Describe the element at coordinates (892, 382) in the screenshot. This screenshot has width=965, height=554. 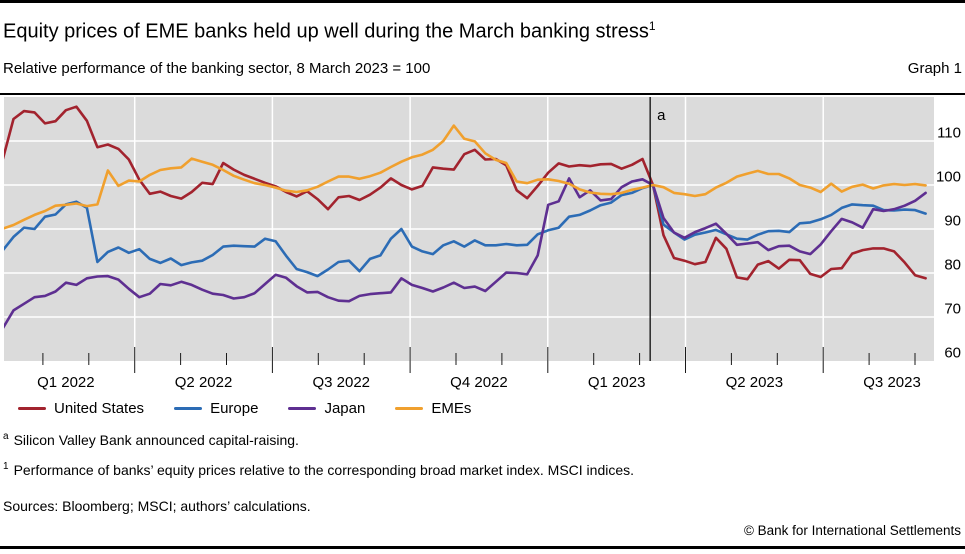
I see `svg-text: Q3 2023` at that location.